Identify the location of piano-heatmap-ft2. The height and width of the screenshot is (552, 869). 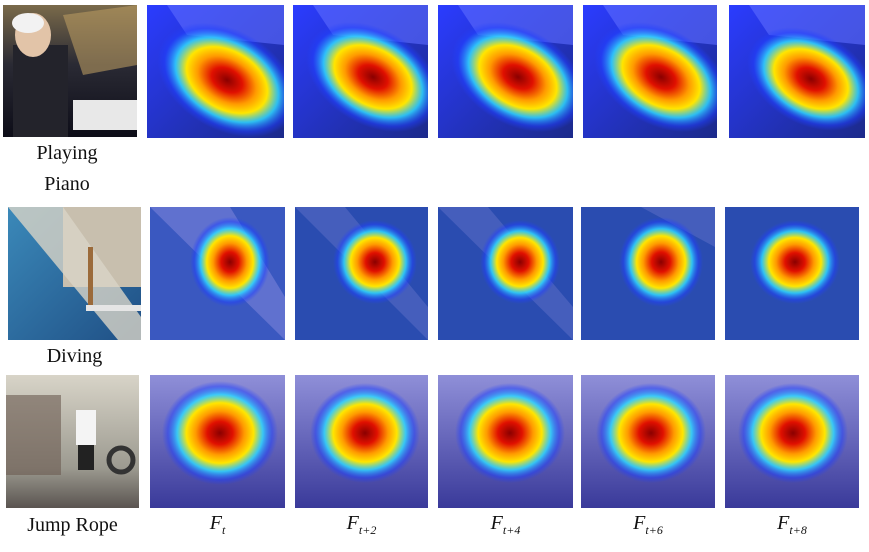
(360, 71).